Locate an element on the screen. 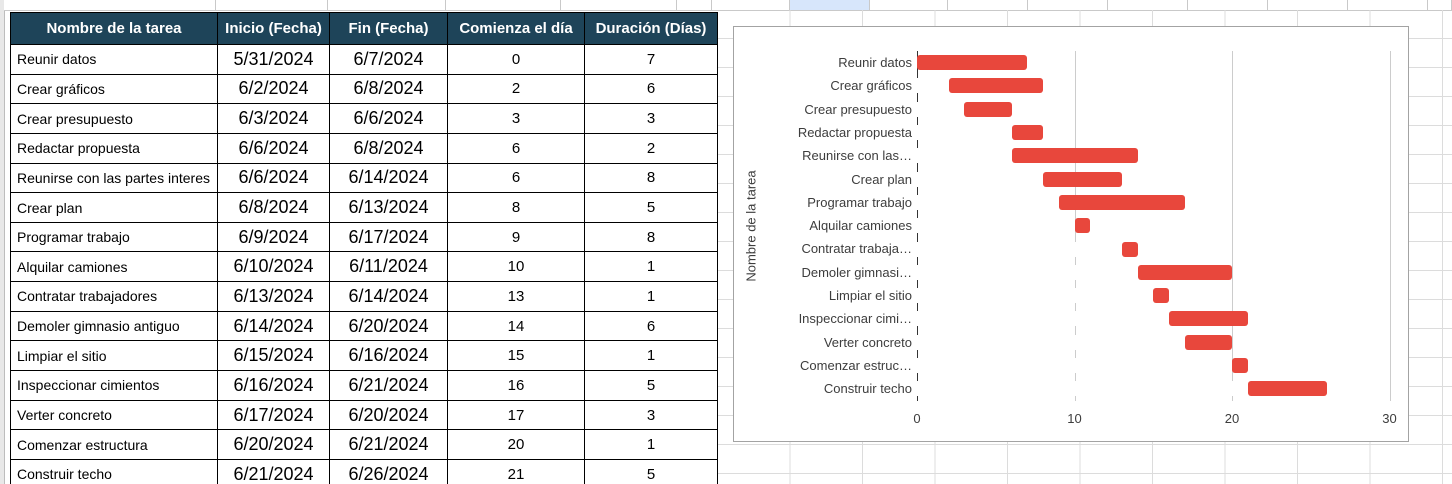 The image size is (1452, 484). name-cell: Crear presupuesto is located at coordinates (75, 118).